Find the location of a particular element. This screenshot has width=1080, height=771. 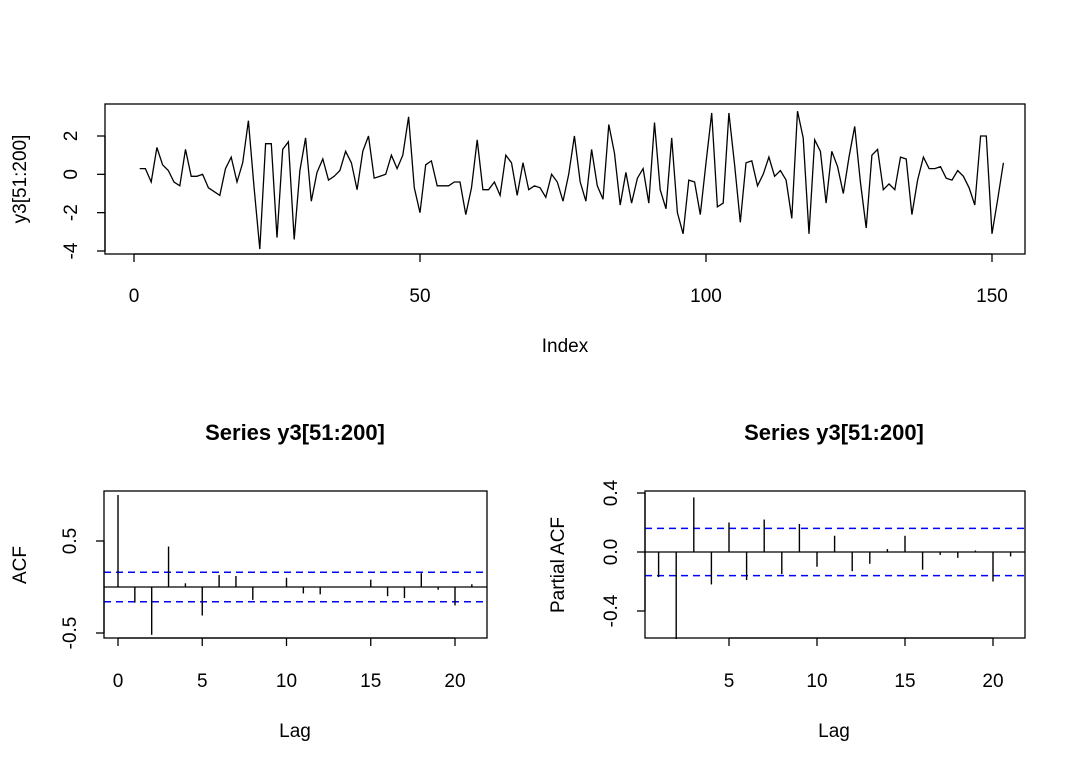

y-tick-label: 0.4 is located at coordinates (611, 492).